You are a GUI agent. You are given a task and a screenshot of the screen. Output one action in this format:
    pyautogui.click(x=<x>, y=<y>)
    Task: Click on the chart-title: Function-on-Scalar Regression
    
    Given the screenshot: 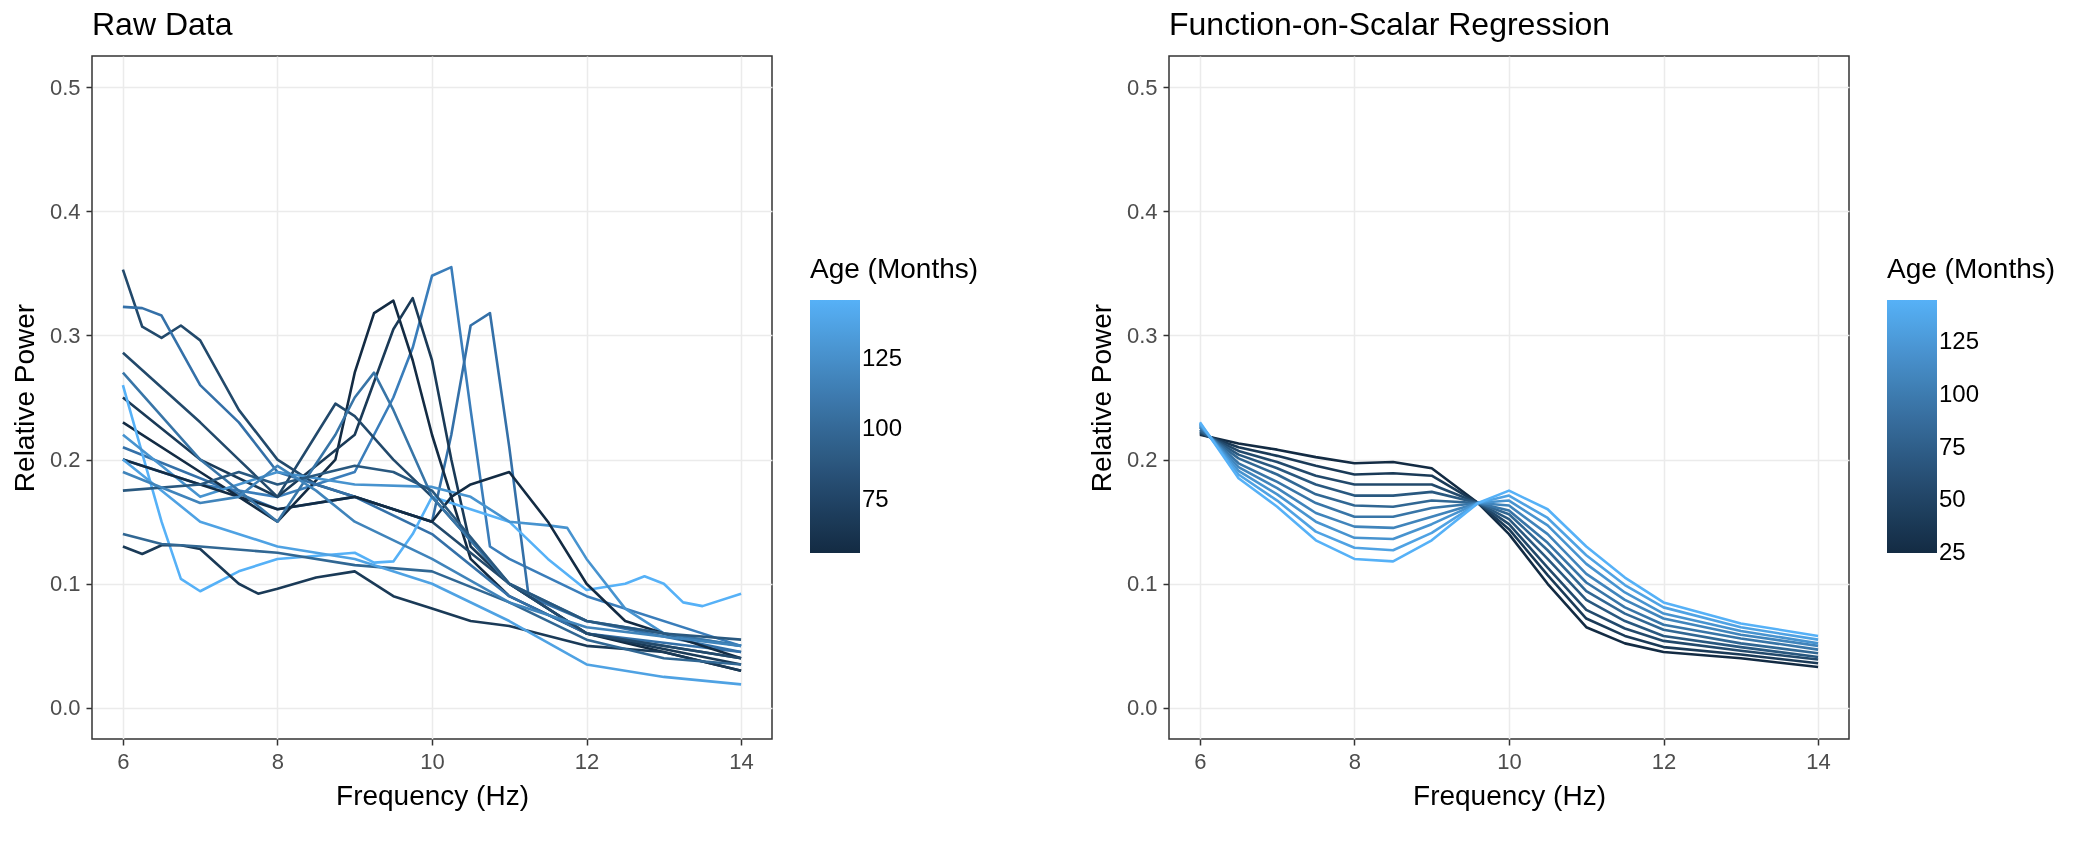 What is the action you would take?
    pyautogui.click(x=1390, y=24)
    